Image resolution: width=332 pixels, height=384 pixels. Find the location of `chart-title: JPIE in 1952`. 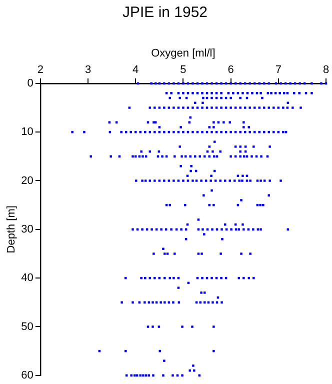

chart-title: JPIE in 1952 is located at coordinates (165, 13).